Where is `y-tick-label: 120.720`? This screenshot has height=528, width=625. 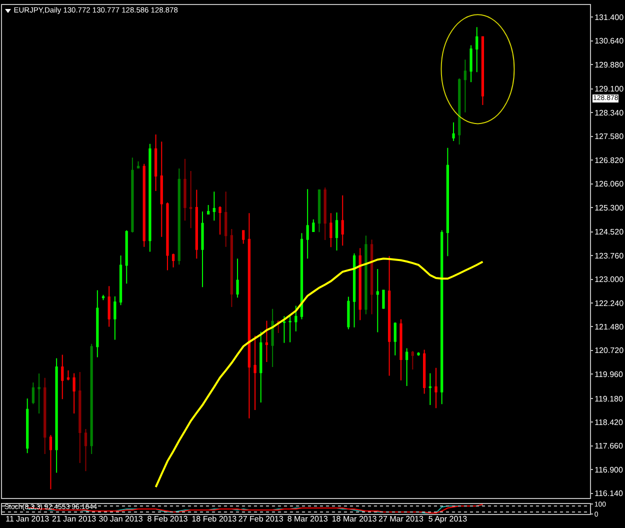 y-tick-label: 120.720 is located at coordinates (609, 351).